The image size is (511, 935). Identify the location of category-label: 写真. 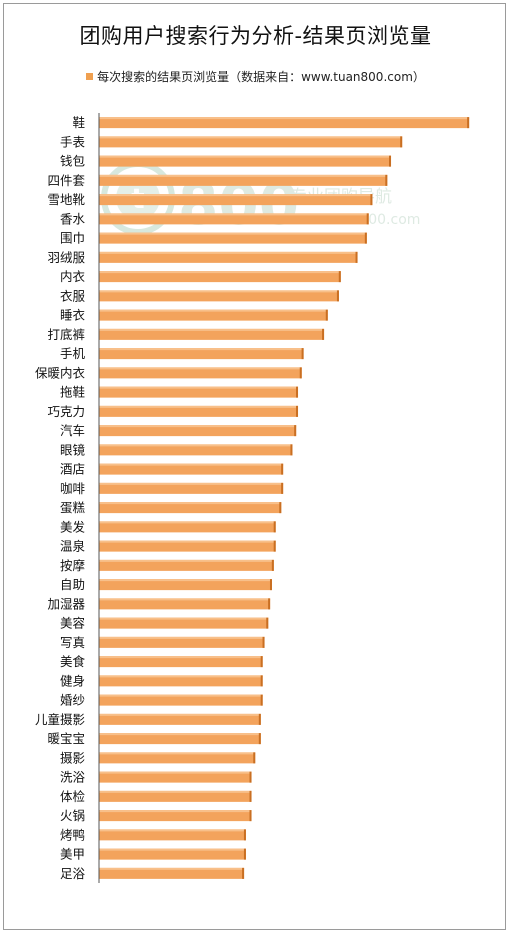
(72, 642).